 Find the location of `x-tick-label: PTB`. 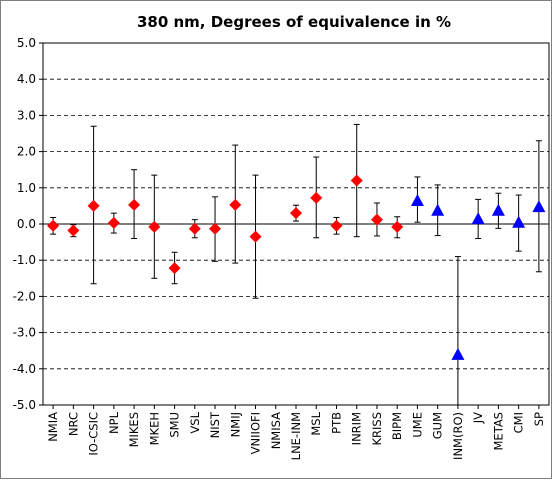

x-tick-label: PTB is located at coordinates (336, 423).